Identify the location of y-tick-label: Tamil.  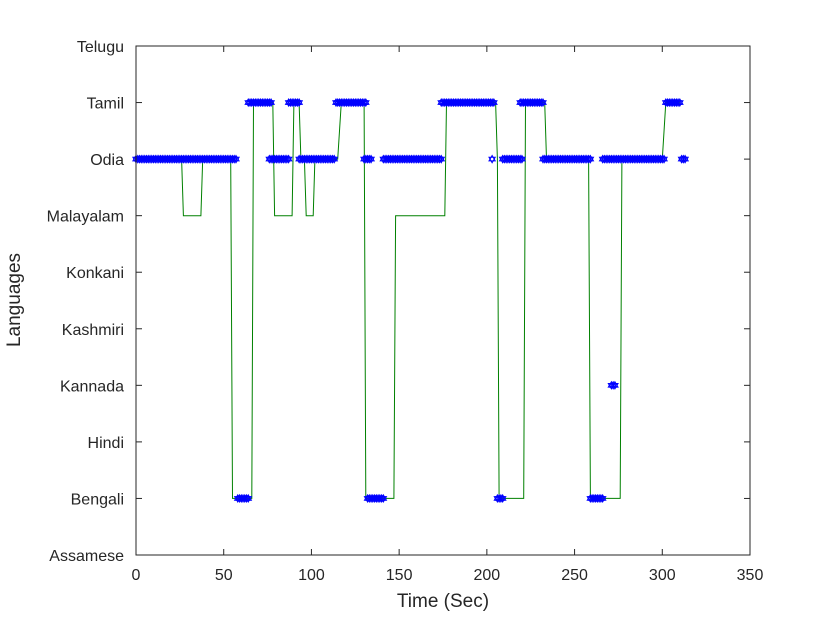
(105, 104).